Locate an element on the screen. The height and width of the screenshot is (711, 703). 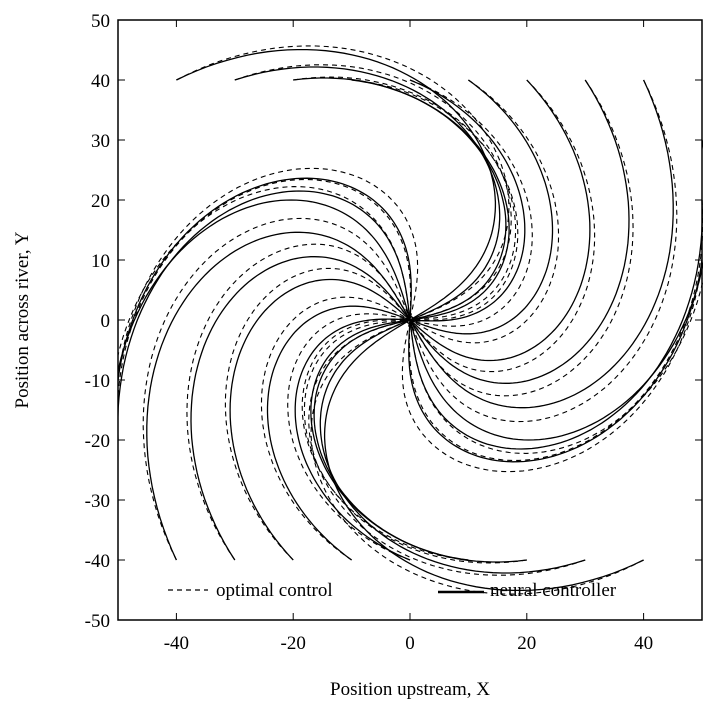
y-tick-label: 10 is located at coordinates (100, 261).